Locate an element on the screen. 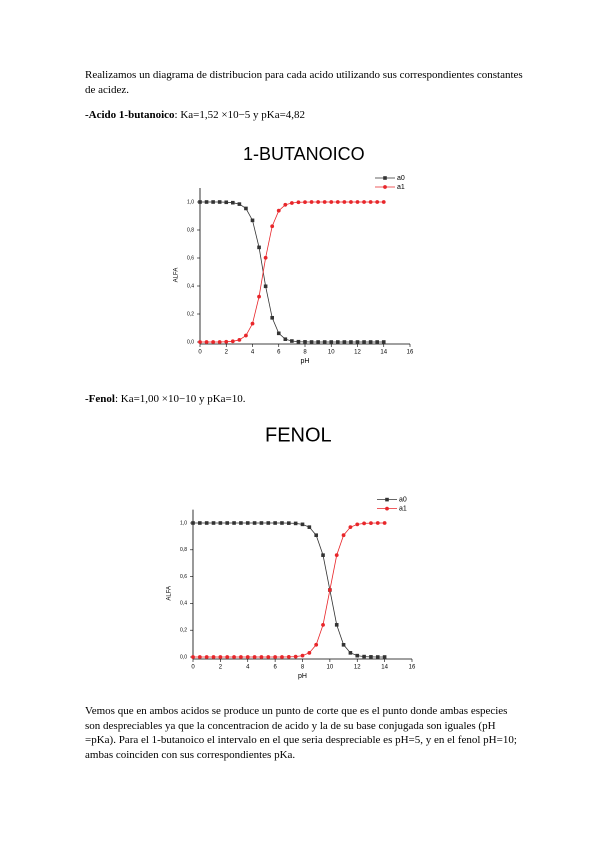 This screenshot has width=600, height=848. y-tick-label: 0,2 is located at coordinates (183, 631).